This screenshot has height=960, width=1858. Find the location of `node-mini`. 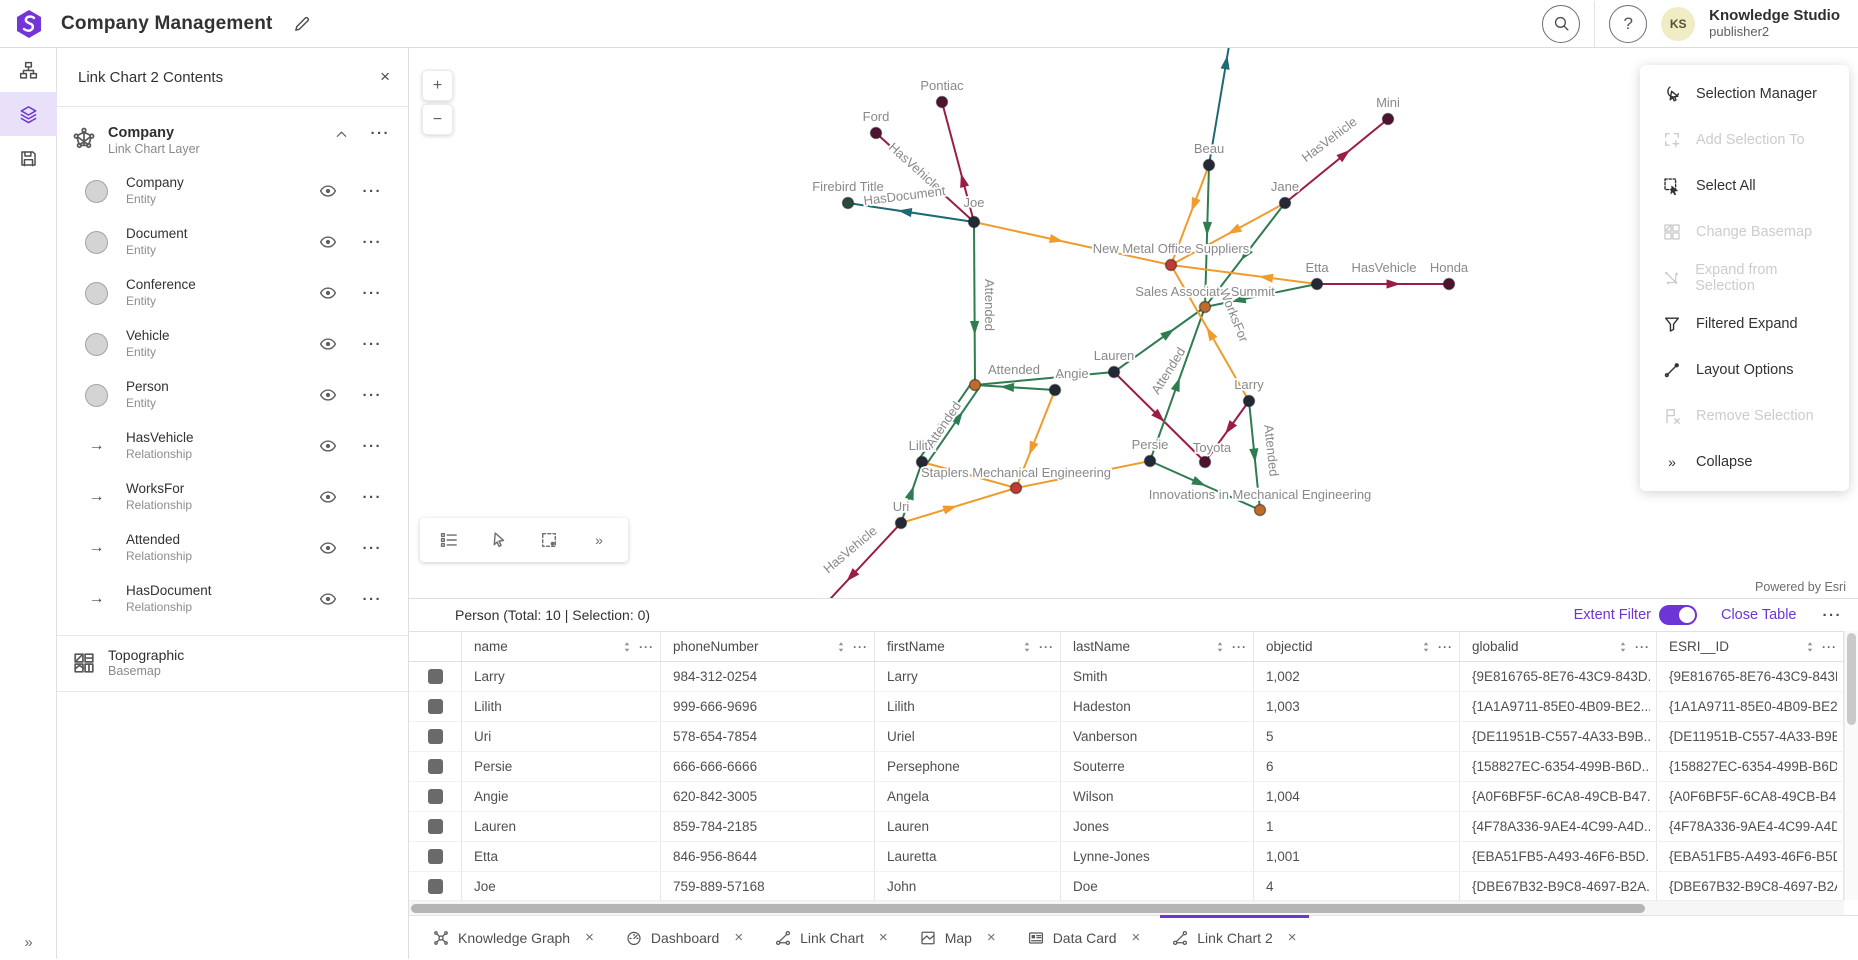

node-mini is located at coordinates (1388, 119).